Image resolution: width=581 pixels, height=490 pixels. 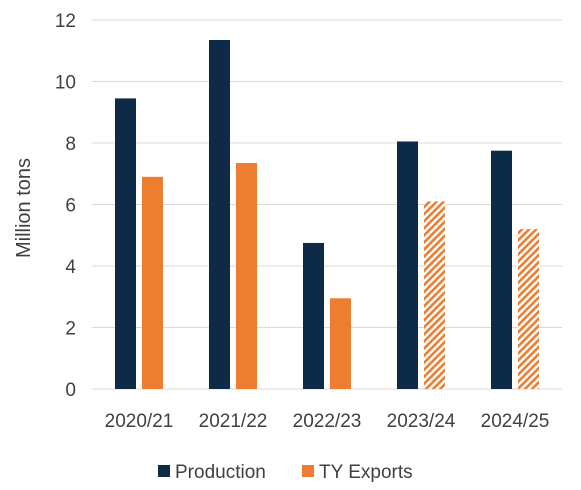 I want to click on x-axis-ticks: 2020/21 2021/22 2022/23 2023/24 2024/25, so click(x=327, y=421).